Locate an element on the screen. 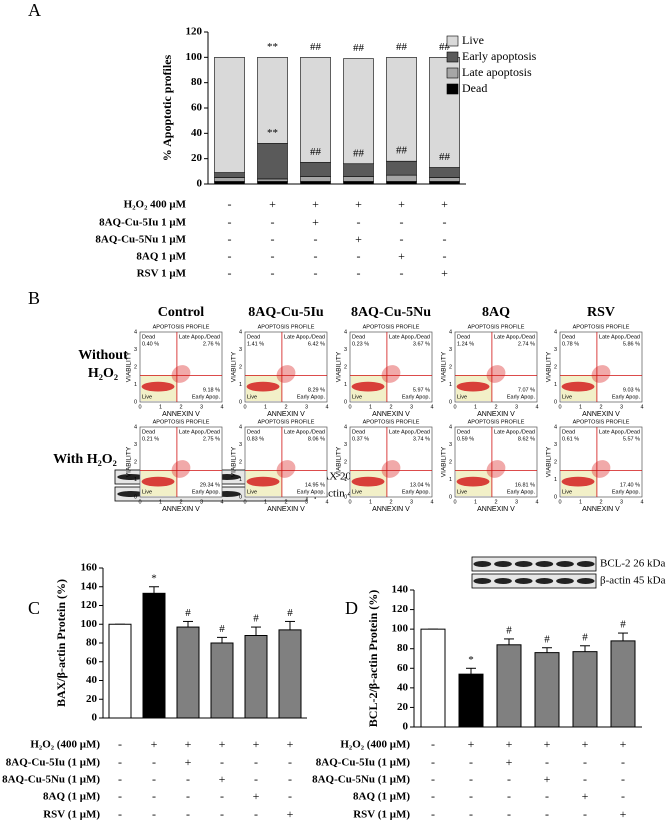 Image resolution: width=668 pixels, height=834 pixels. row-label: H₂O₂ is located at coordinates (103, 373).